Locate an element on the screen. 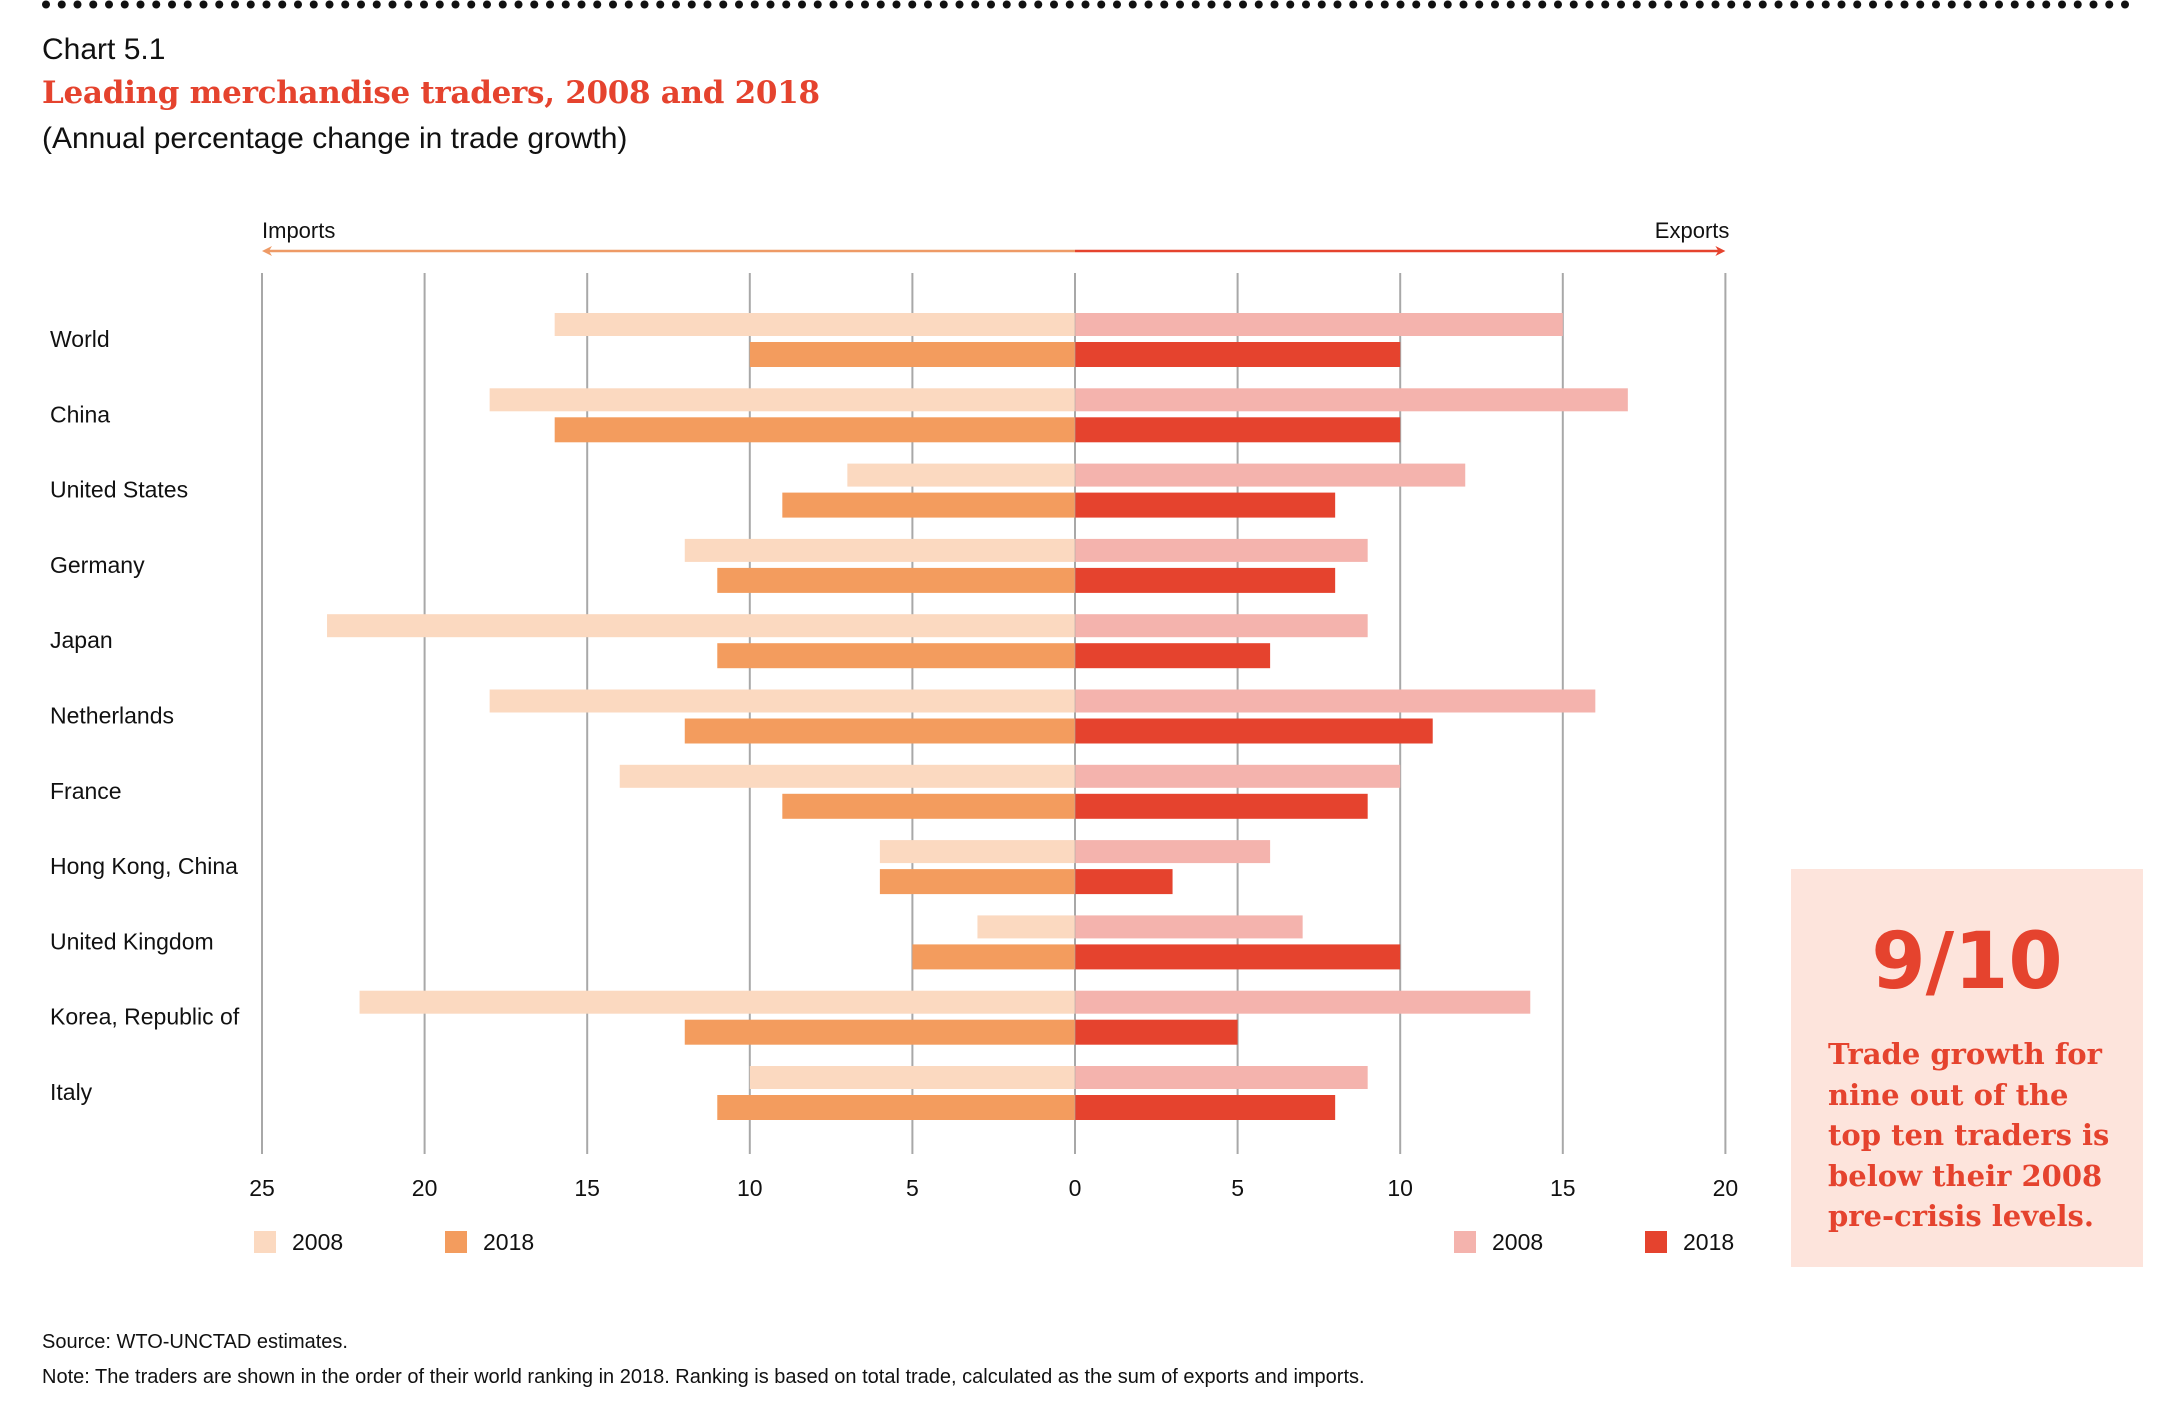 The image size is (2171, 1422). category-label: Netherlands is located at coordinates (112, 716).